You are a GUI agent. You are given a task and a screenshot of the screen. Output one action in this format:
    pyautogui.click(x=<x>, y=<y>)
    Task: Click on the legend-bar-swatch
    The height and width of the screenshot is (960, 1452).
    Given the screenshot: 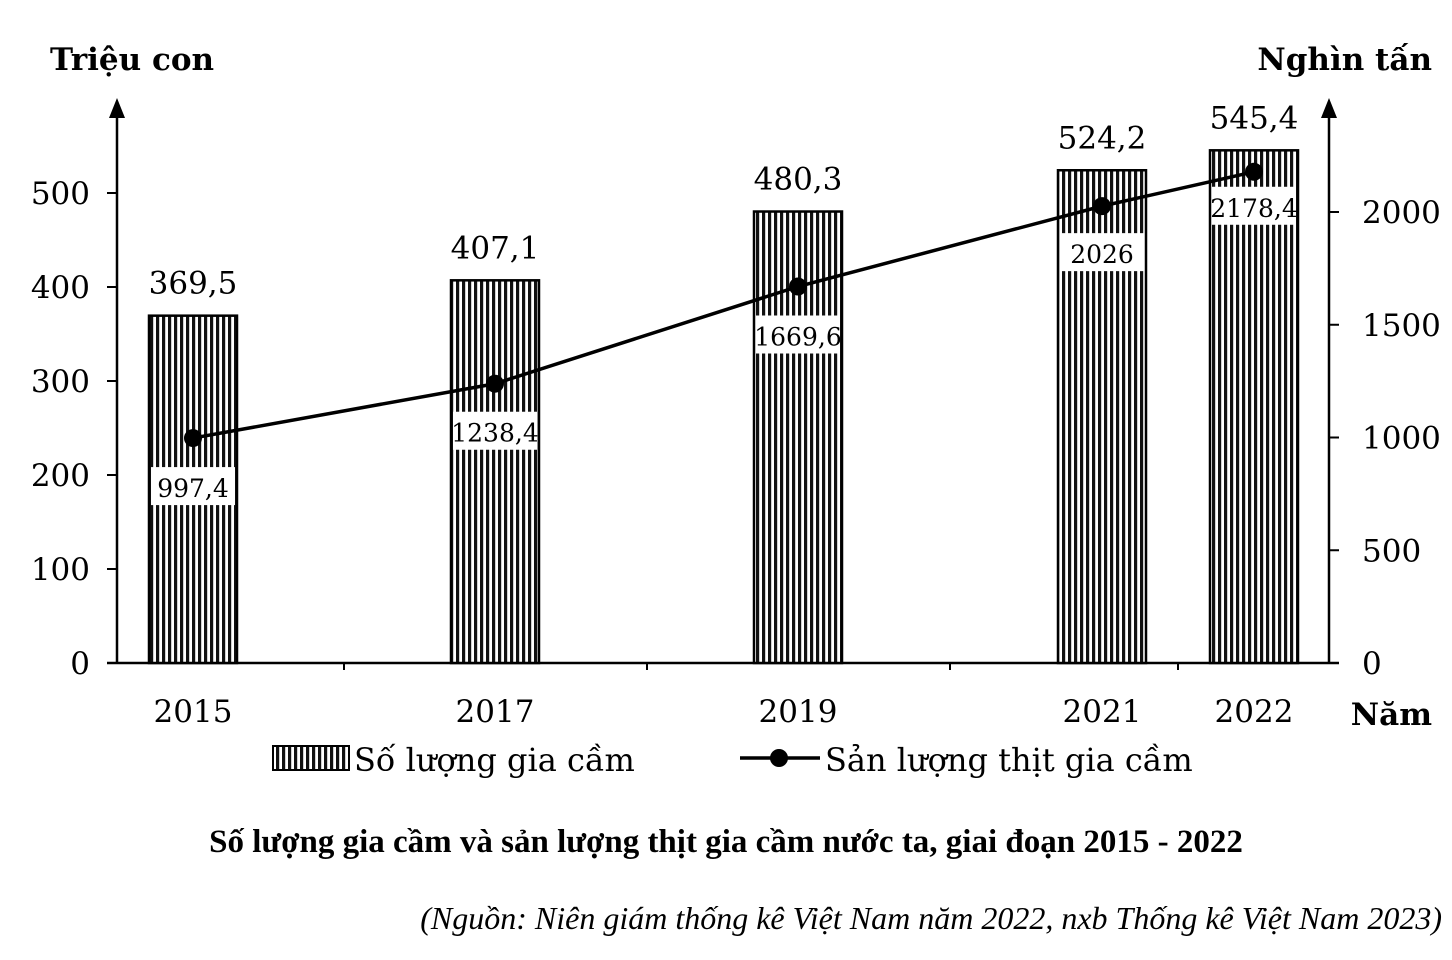 What is the action you would take?
    pyautogui.click(x=311, y=758)
    